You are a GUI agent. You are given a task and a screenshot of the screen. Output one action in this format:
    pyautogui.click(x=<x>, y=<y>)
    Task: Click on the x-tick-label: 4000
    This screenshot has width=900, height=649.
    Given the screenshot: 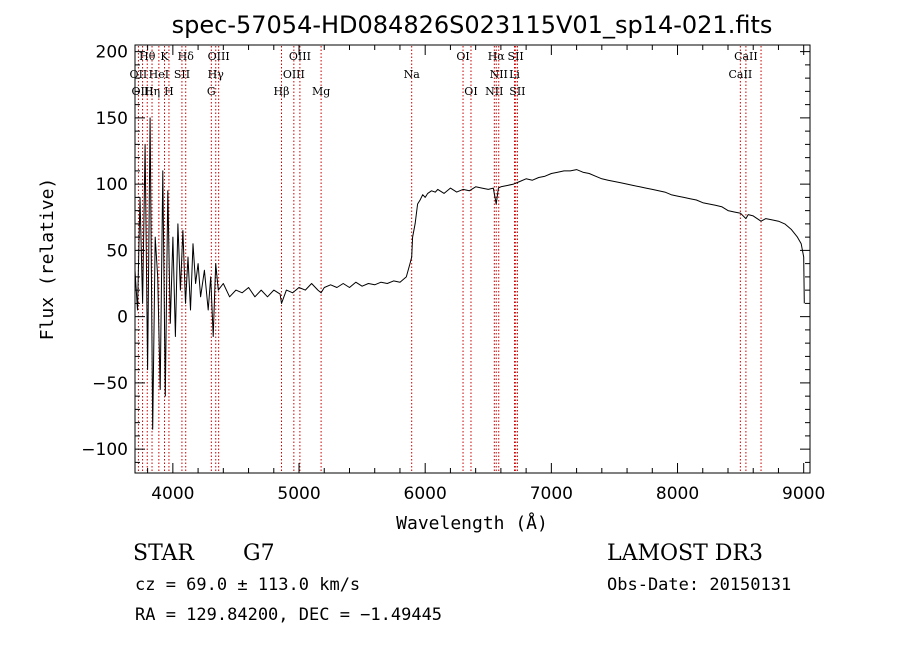 What is the action you would take?
    pyautogui.click(x=172, y=494)
    